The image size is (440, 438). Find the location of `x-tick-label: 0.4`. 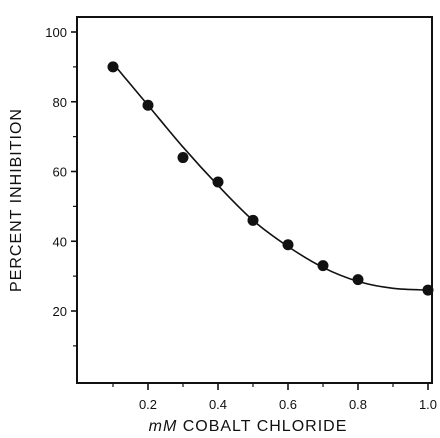

x-tick-label: 0.4 is located at coordinates (218, 404).